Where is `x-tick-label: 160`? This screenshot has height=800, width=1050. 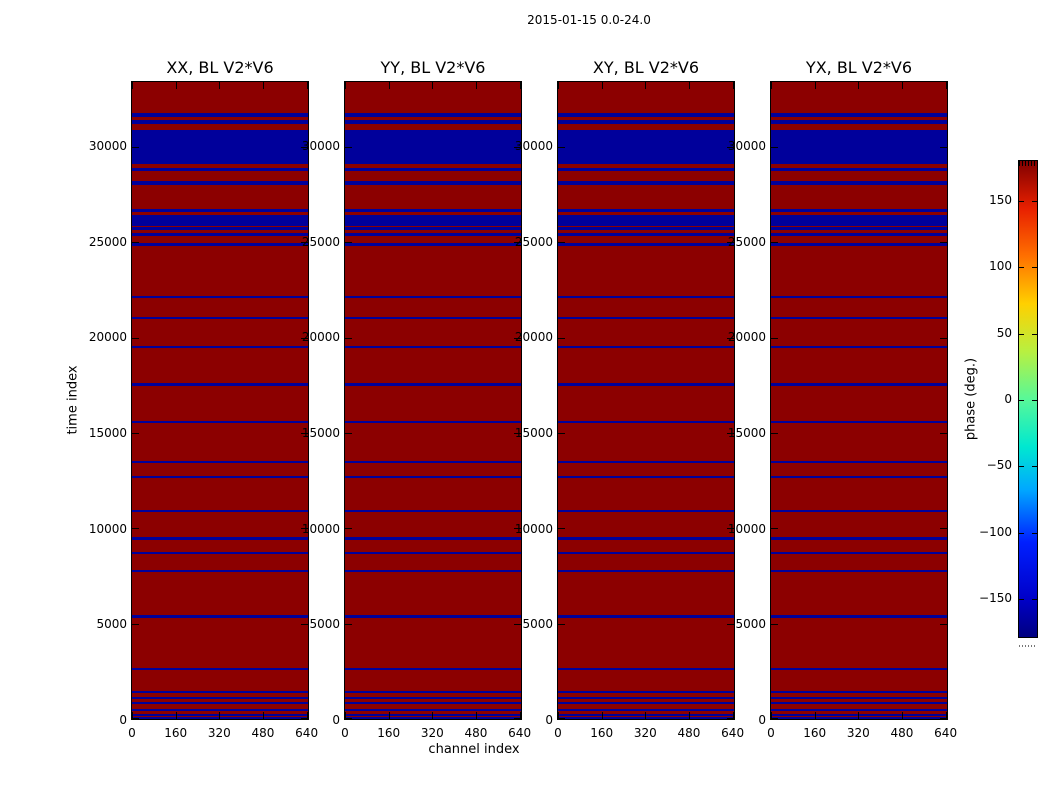
x-tick-label: 160 is located at coordinates (389, 733).